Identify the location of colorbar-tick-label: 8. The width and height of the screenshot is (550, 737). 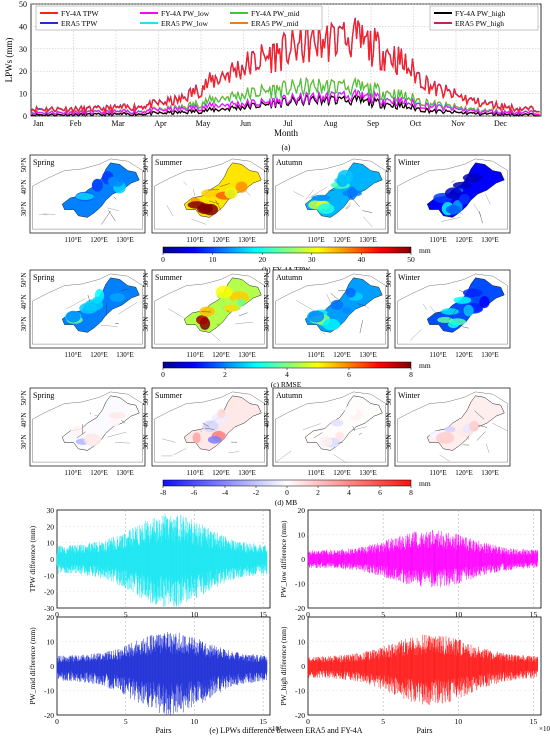
(411, 374).